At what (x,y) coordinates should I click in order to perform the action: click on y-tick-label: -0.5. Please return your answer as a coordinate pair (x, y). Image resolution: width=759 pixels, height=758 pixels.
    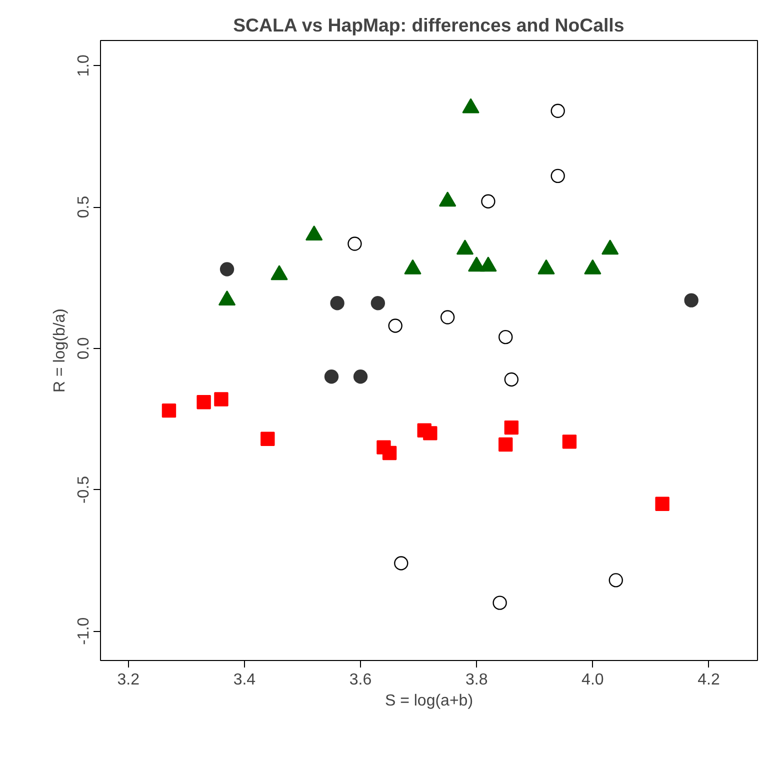
    Looking at the image, I should click on (84, 490).